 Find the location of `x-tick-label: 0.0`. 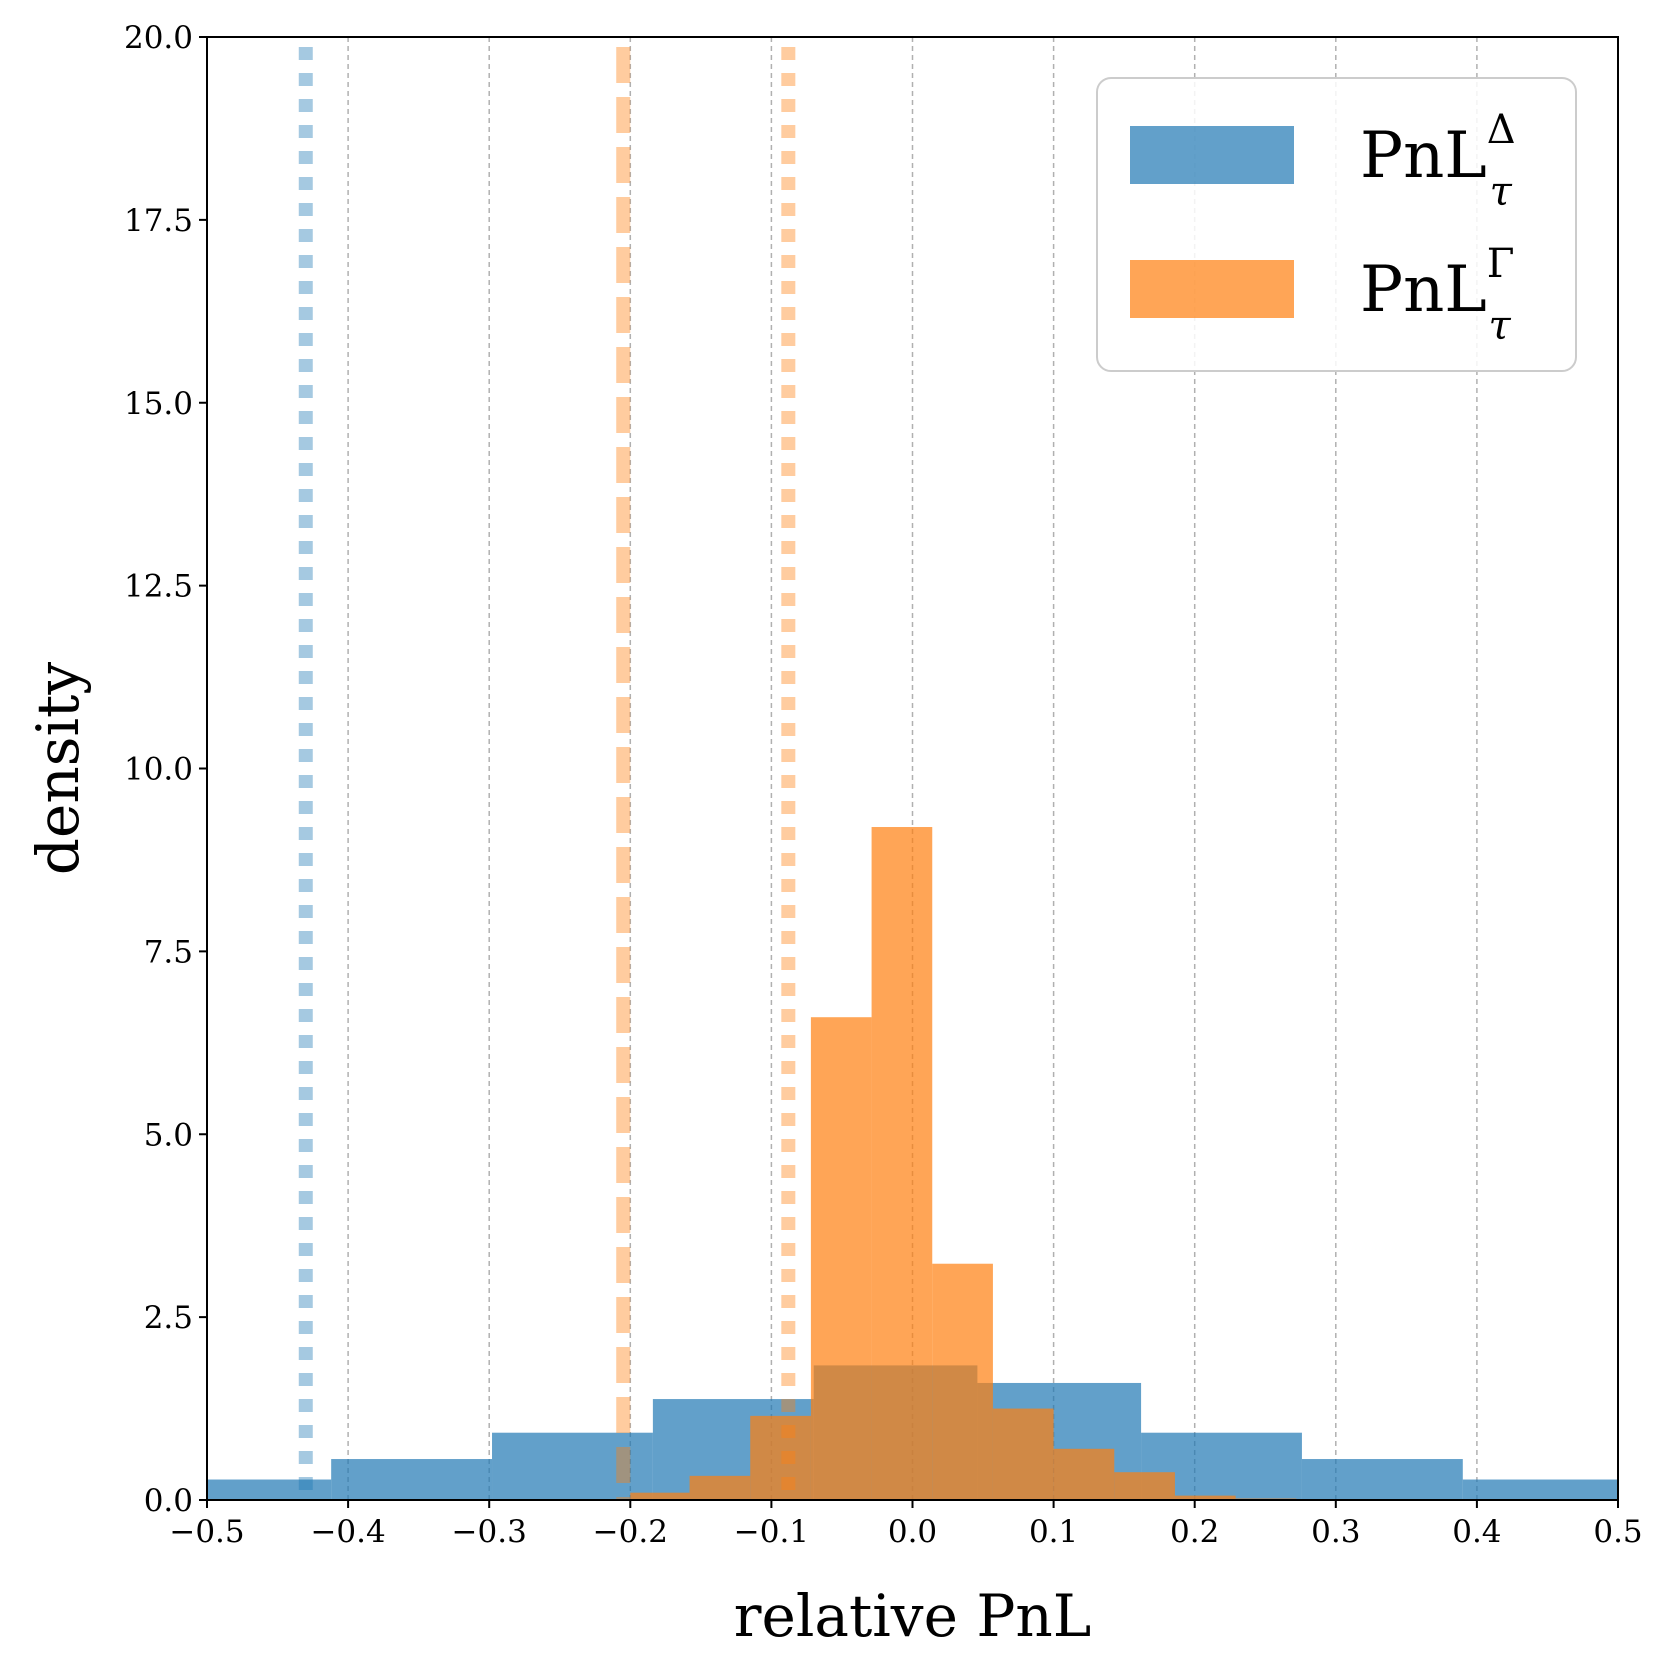

x-tick-label: 0.0 is located at coordinates (912, 1532).